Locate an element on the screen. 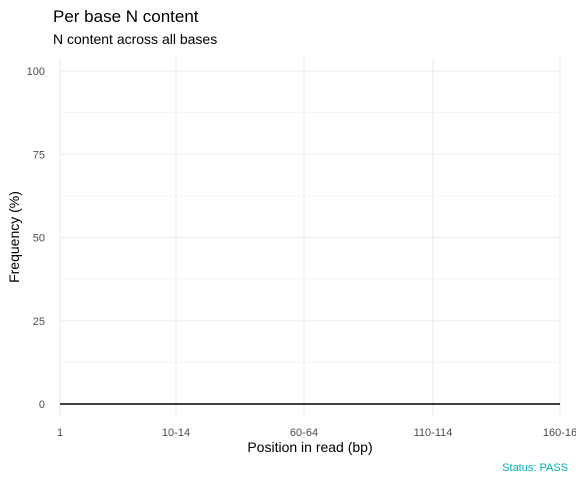  x-tick-label: 1 is located at coordinates (60, 433).